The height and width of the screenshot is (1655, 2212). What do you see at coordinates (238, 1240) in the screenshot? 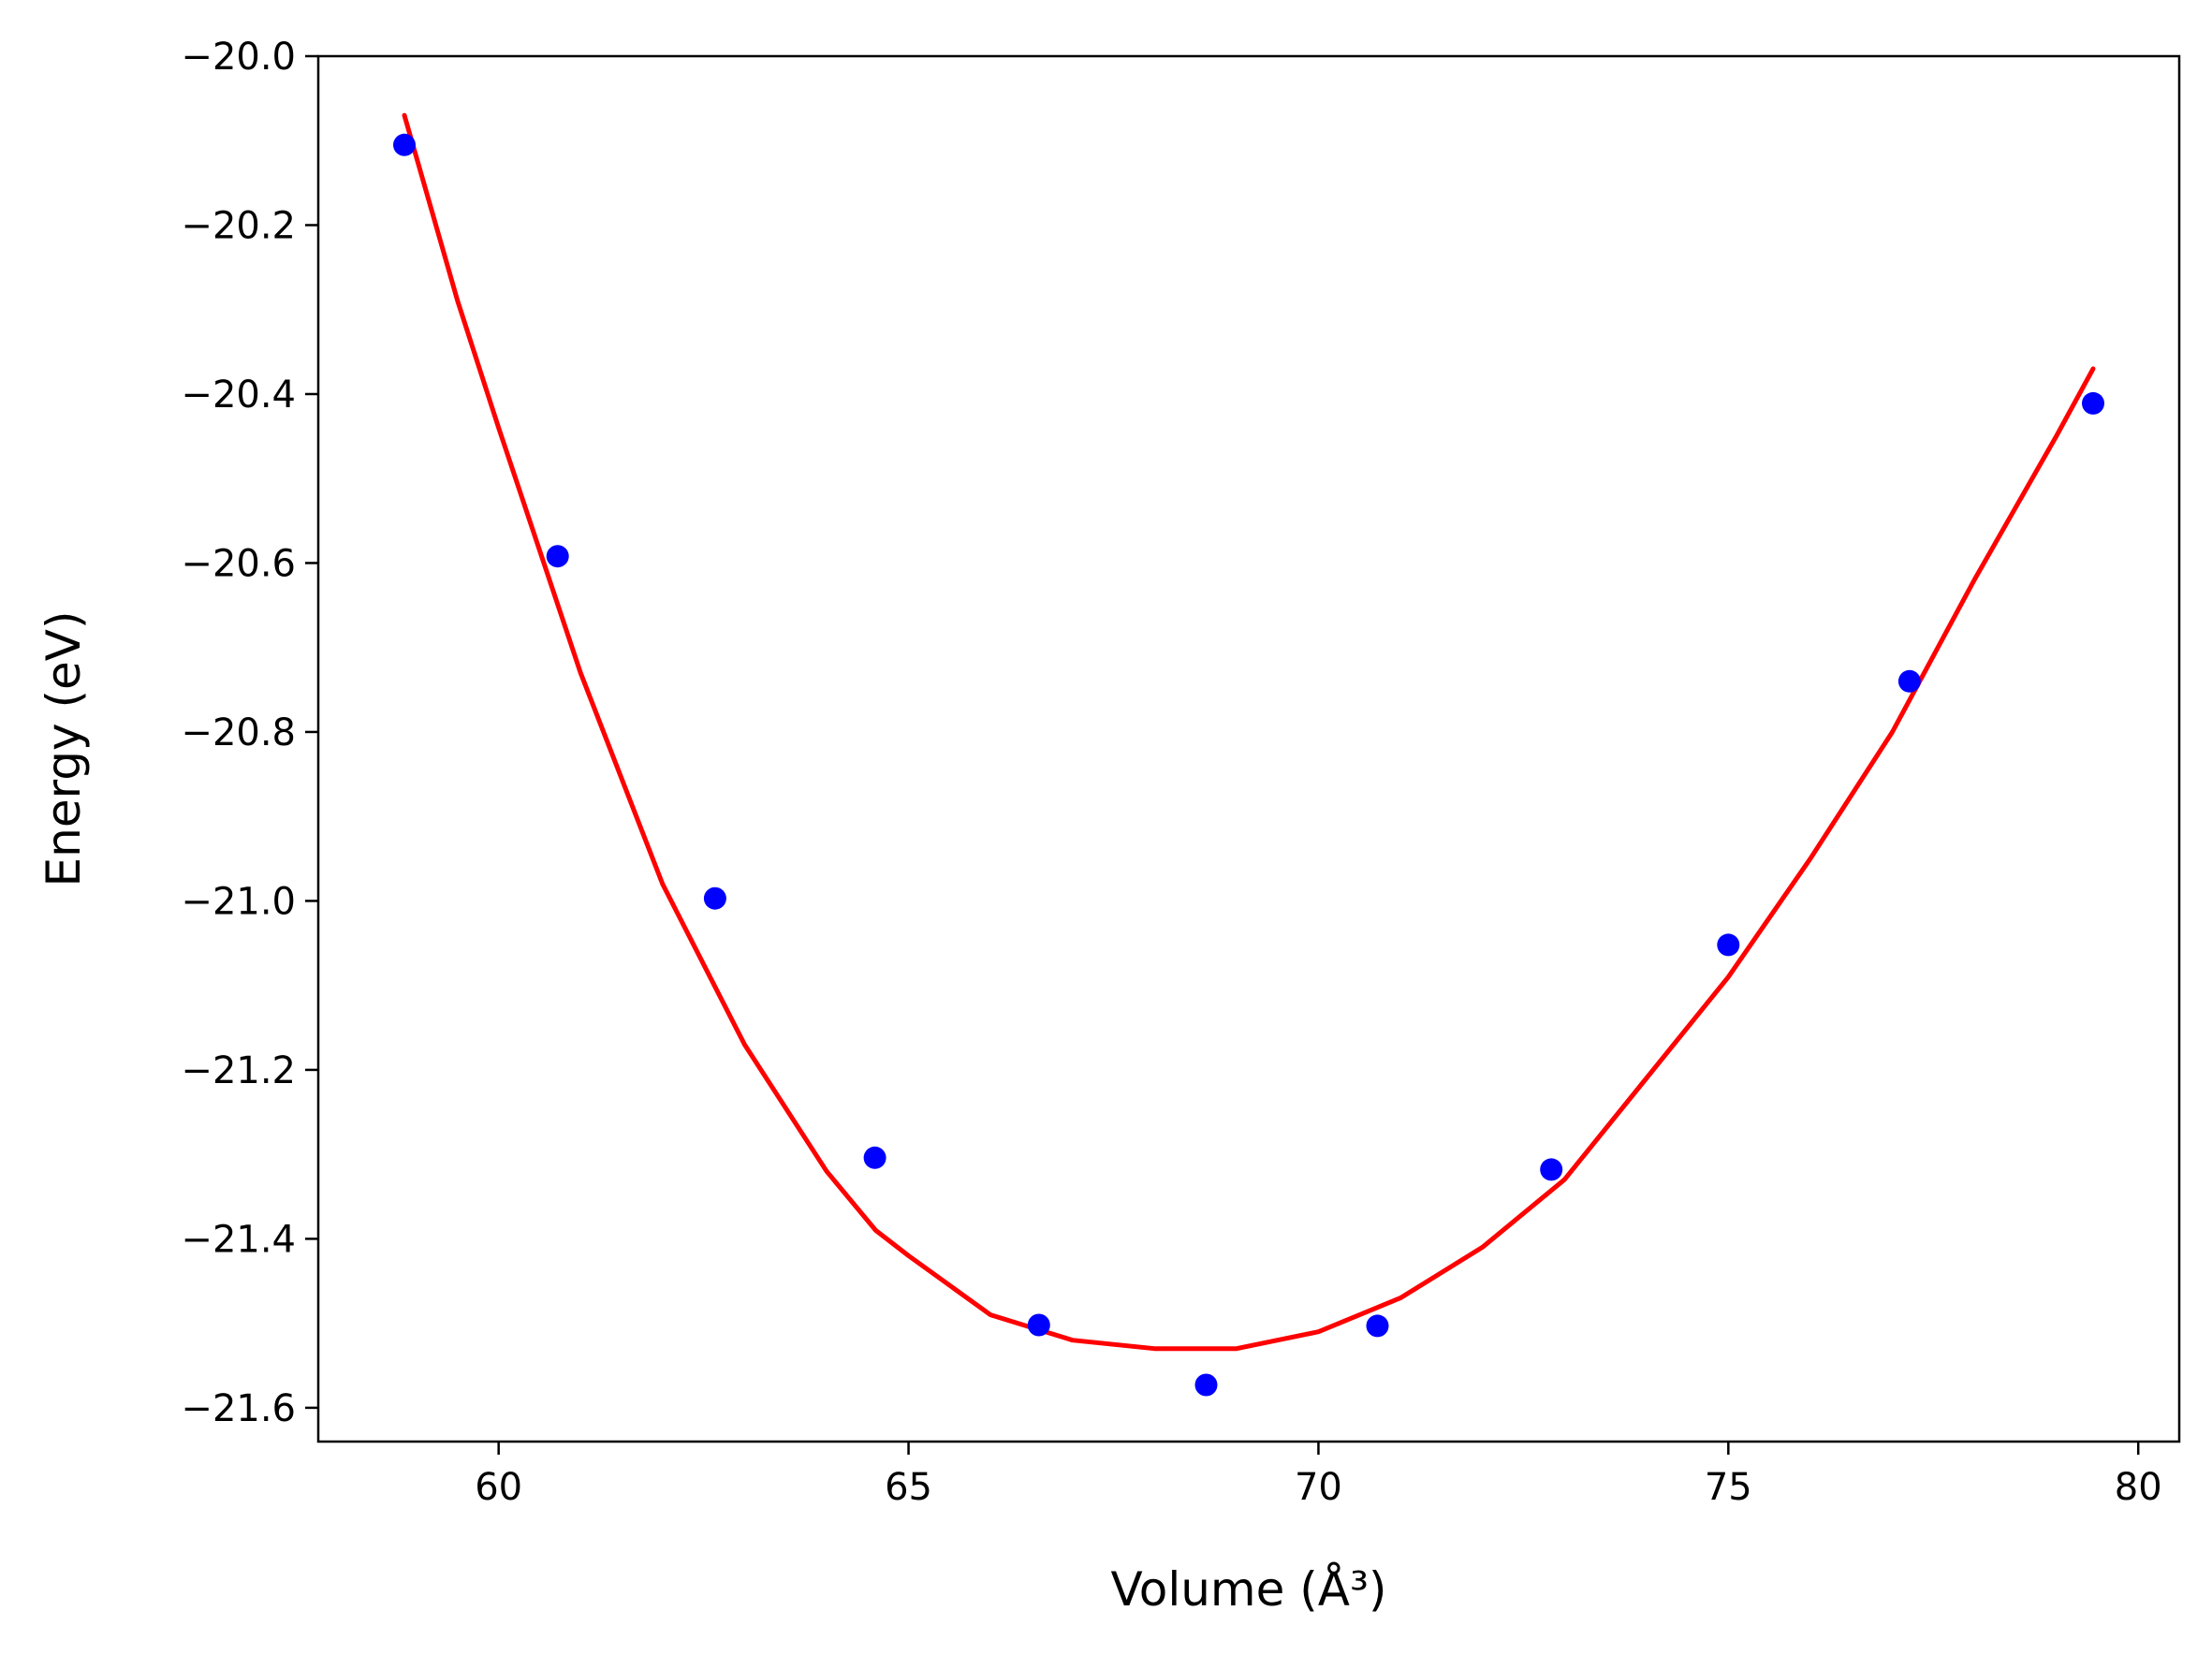
I see `y-tick-label: −21.4` at bounding box center [238, 1240].